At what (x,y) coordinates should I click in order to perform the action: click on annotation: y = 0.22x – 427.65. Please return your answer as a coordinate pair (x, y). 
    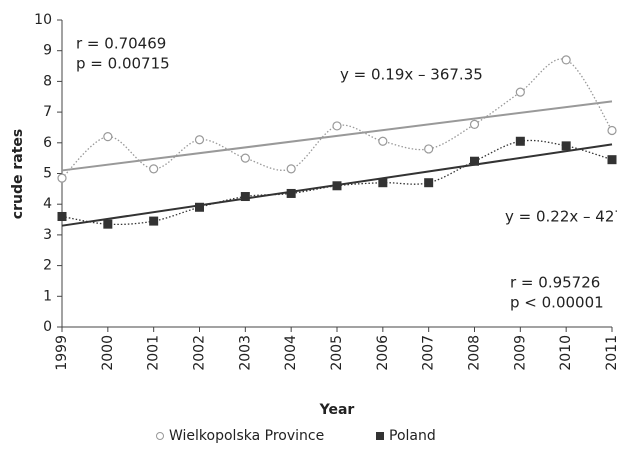
    Looking at the image, I should click on (561, 217).